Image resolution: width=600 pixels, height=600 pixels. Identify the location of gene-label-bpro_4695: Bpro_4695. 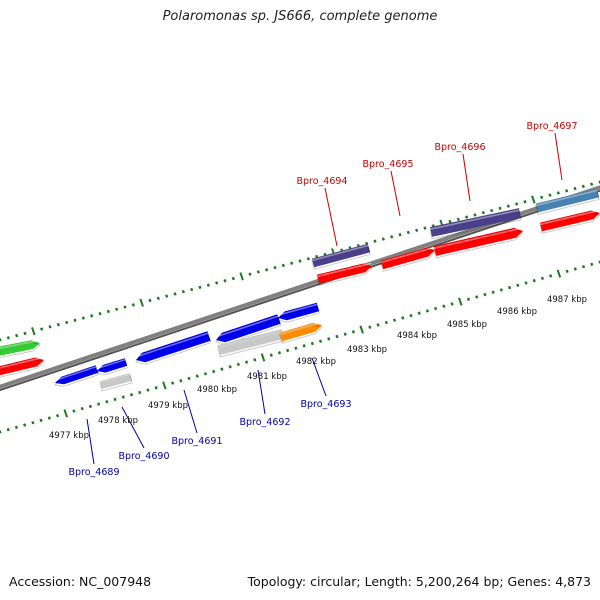
(388, 164).